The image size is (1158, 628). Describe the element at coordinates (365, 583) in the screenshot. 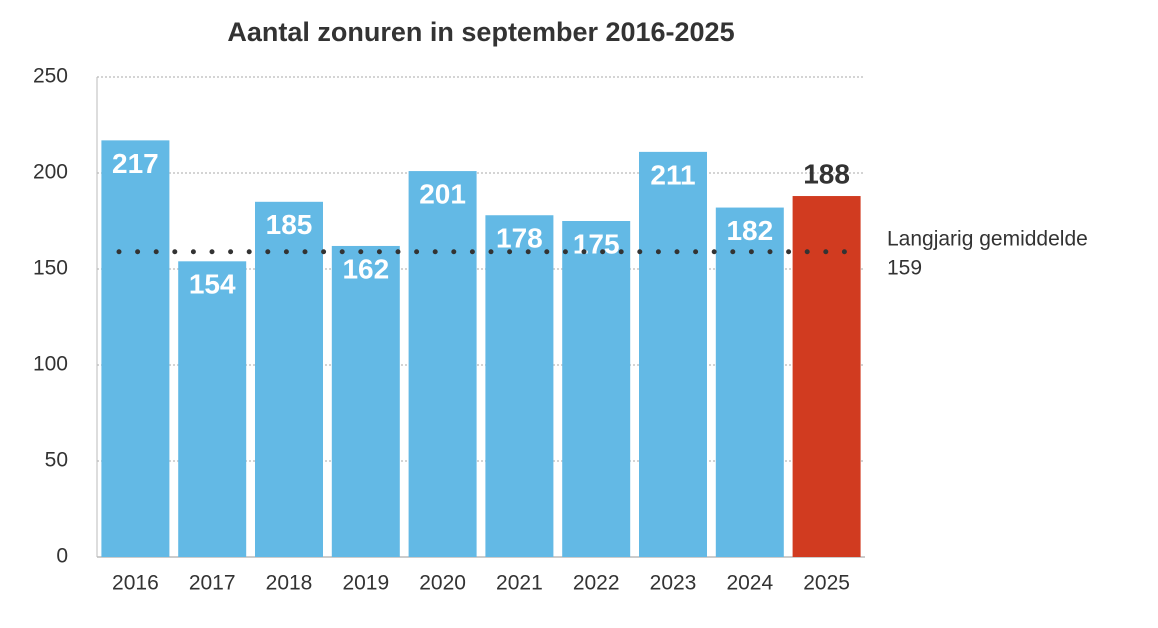

I see `x-tick-label: 2019` at that location.